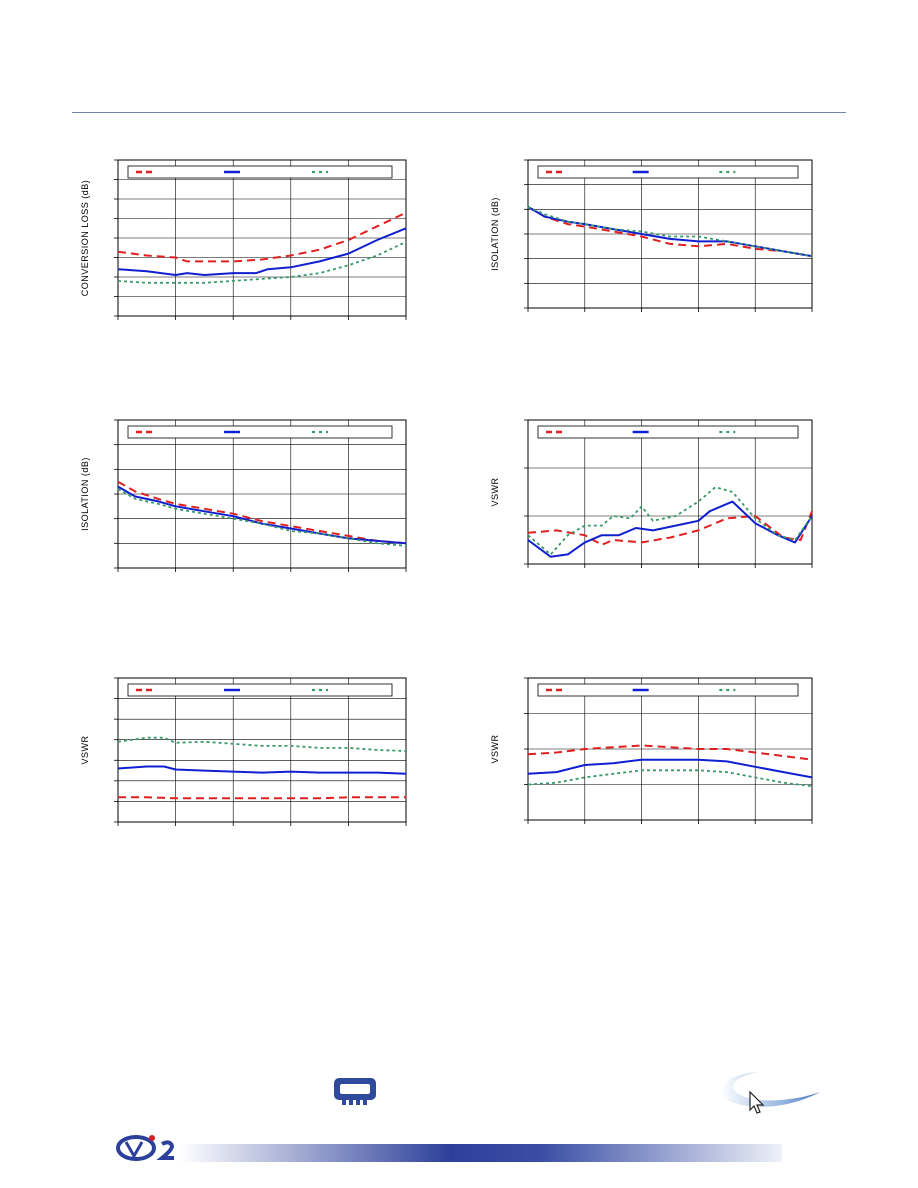 This screenshot has width=918, height=1188. I want to click on chip-badge-icon, so click(355, 1091).